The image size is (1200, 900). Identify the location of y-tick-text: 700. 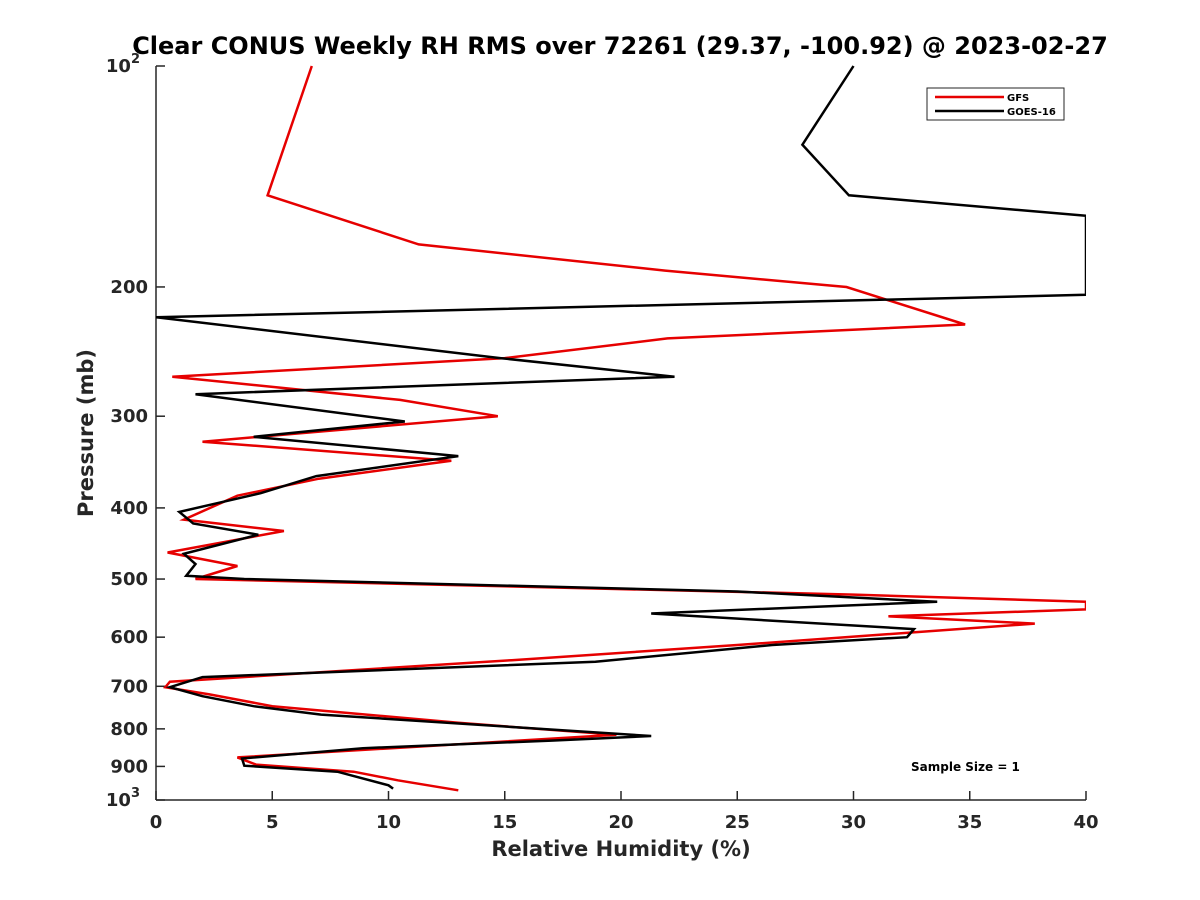
(129, 686).